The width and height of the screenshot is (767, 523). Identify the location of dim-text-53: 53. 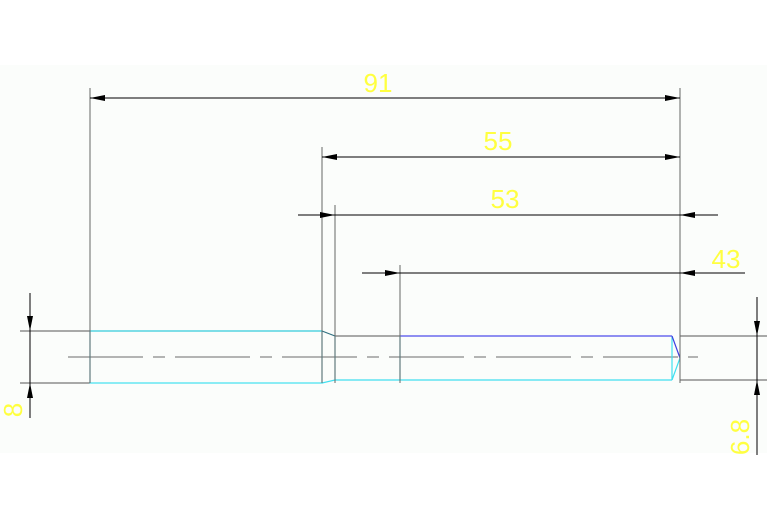
(505, 199).